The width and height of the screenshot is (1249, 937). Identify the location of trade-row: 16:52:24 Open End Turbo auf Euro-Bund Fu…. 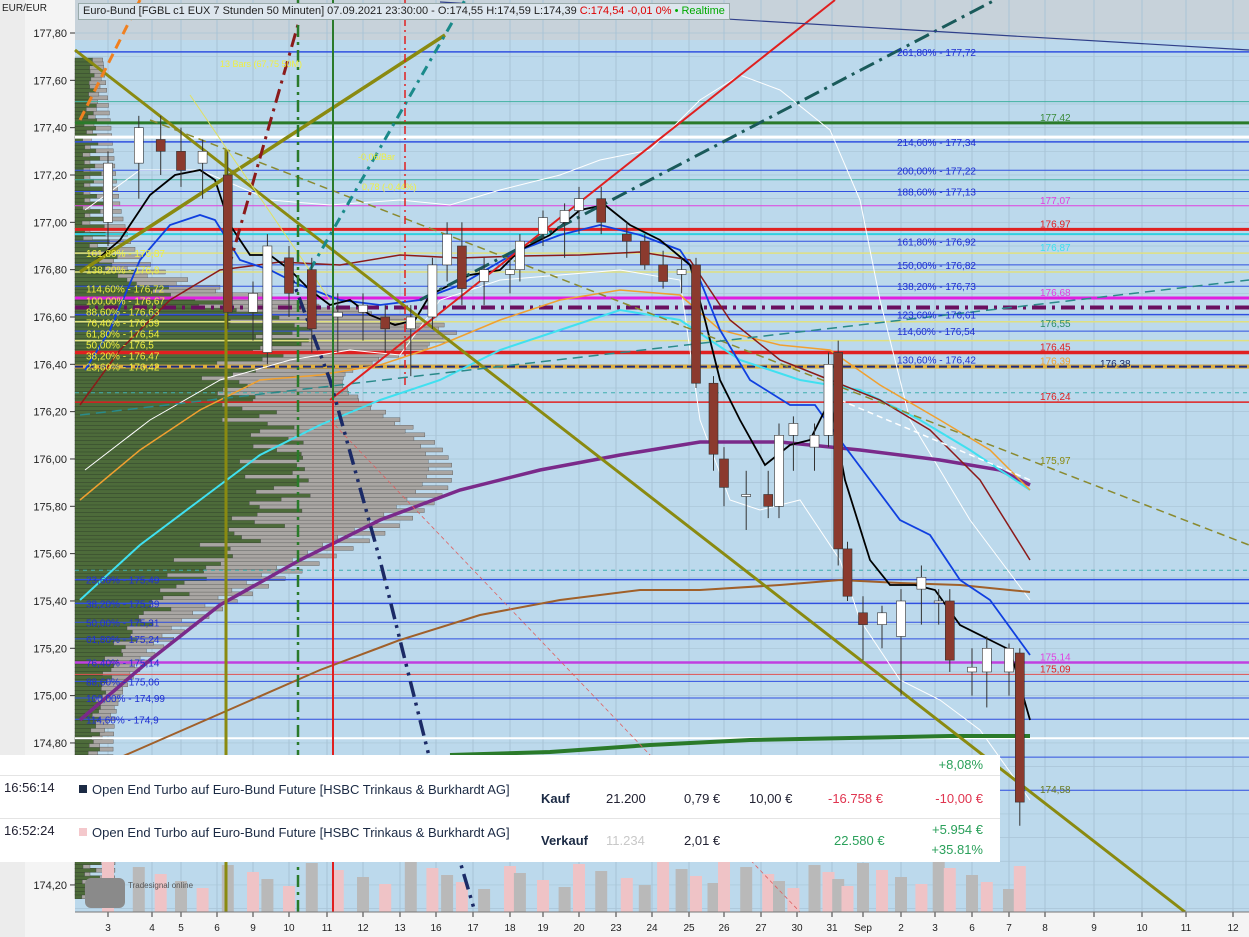
(500, 840).